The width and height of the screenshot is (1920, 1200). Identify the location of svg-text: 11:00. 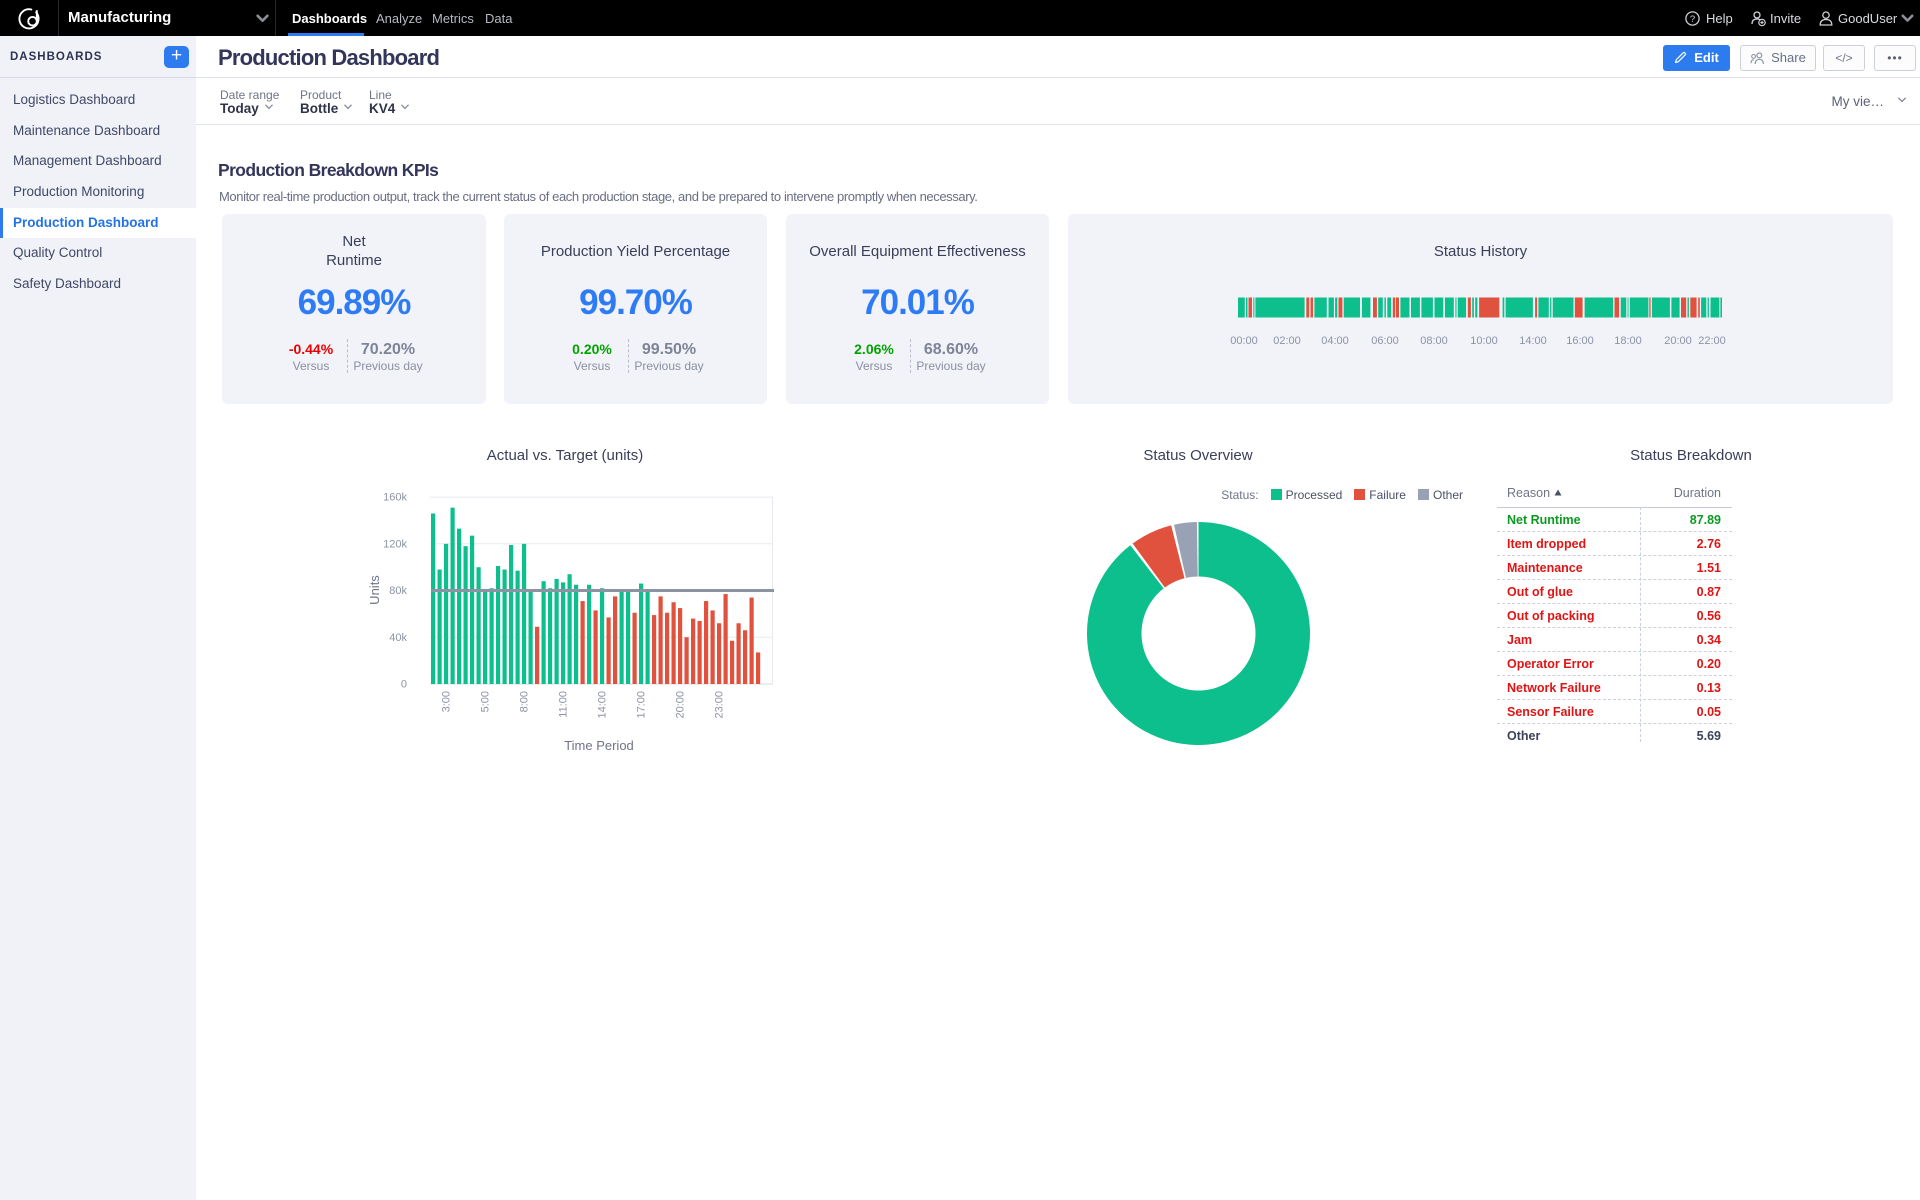
(564, 704).